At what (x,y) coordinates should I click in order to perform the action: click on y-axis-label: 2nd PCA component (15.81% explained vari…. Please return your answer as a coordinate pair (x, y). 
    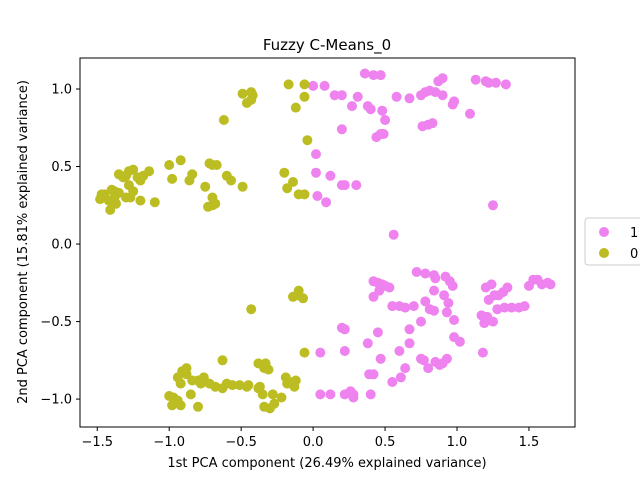
    Looking at the image, I should click on (23, 242).